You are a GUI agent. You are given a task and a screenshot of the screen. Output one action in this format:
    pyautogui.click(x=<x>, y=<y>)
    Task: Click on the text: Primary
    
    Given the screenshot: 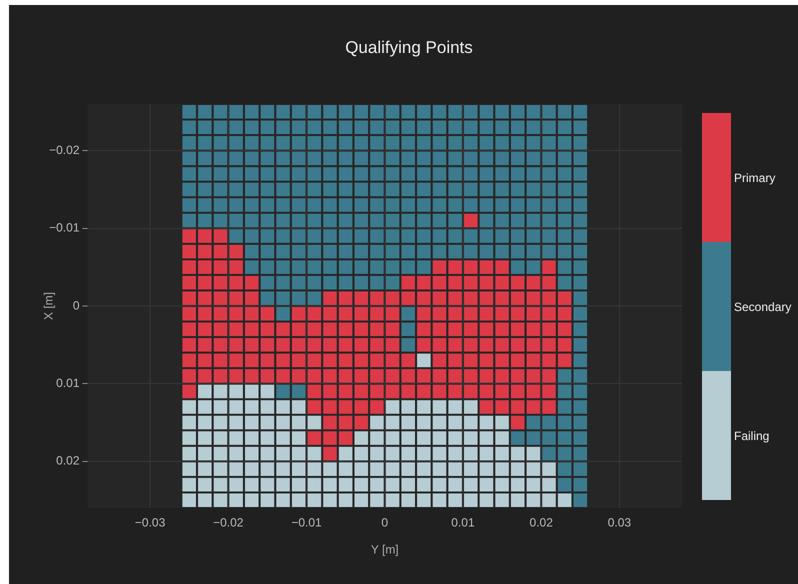 What is the action you would take?
    pyautogui.click(x=755, y=177)
    